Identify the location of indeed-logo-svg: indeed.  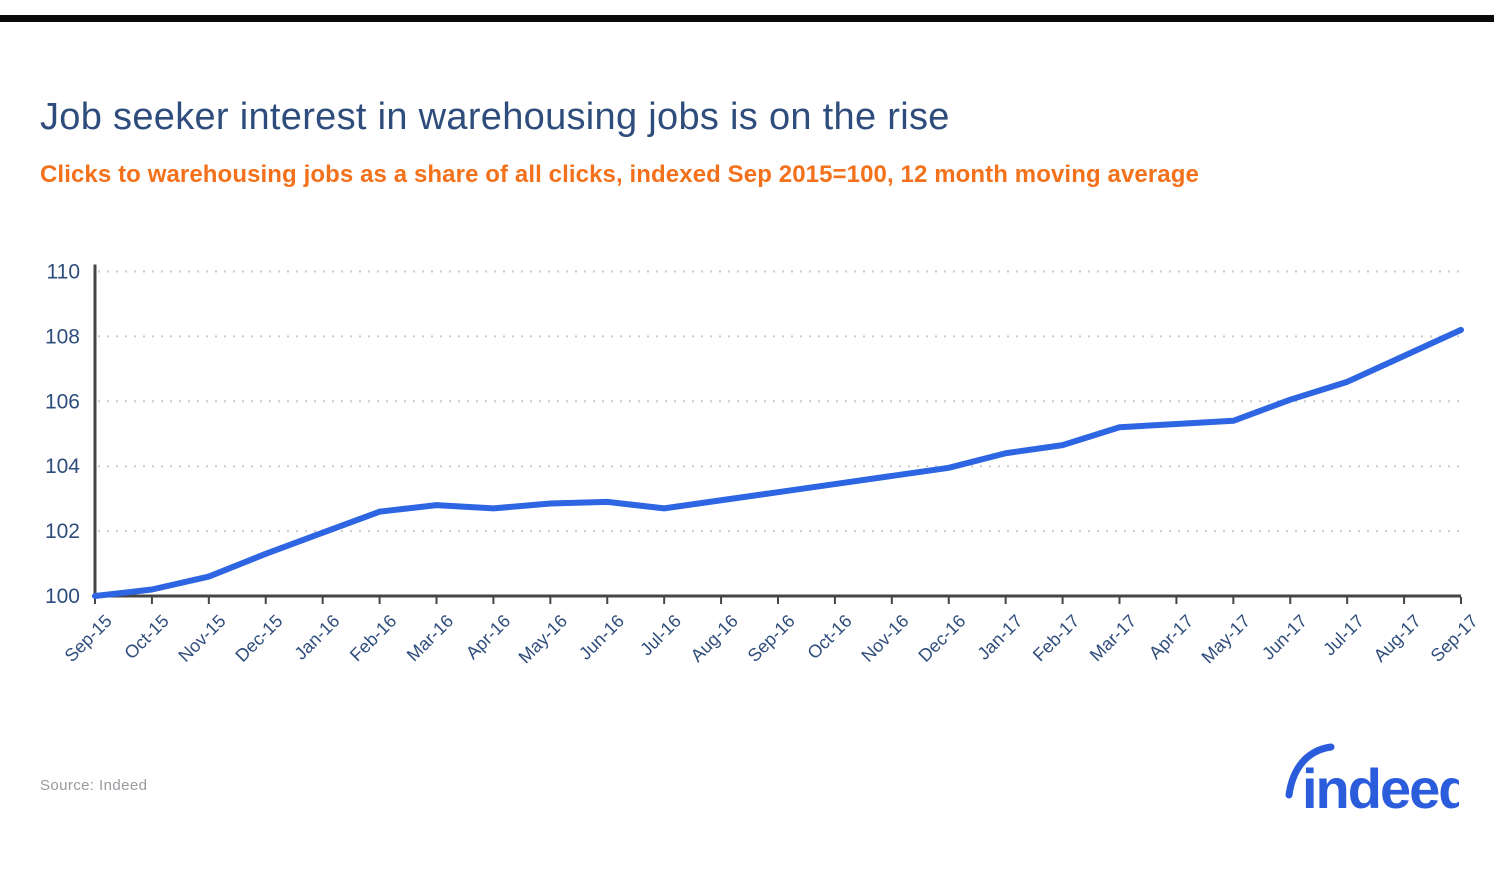
(1378, 781).